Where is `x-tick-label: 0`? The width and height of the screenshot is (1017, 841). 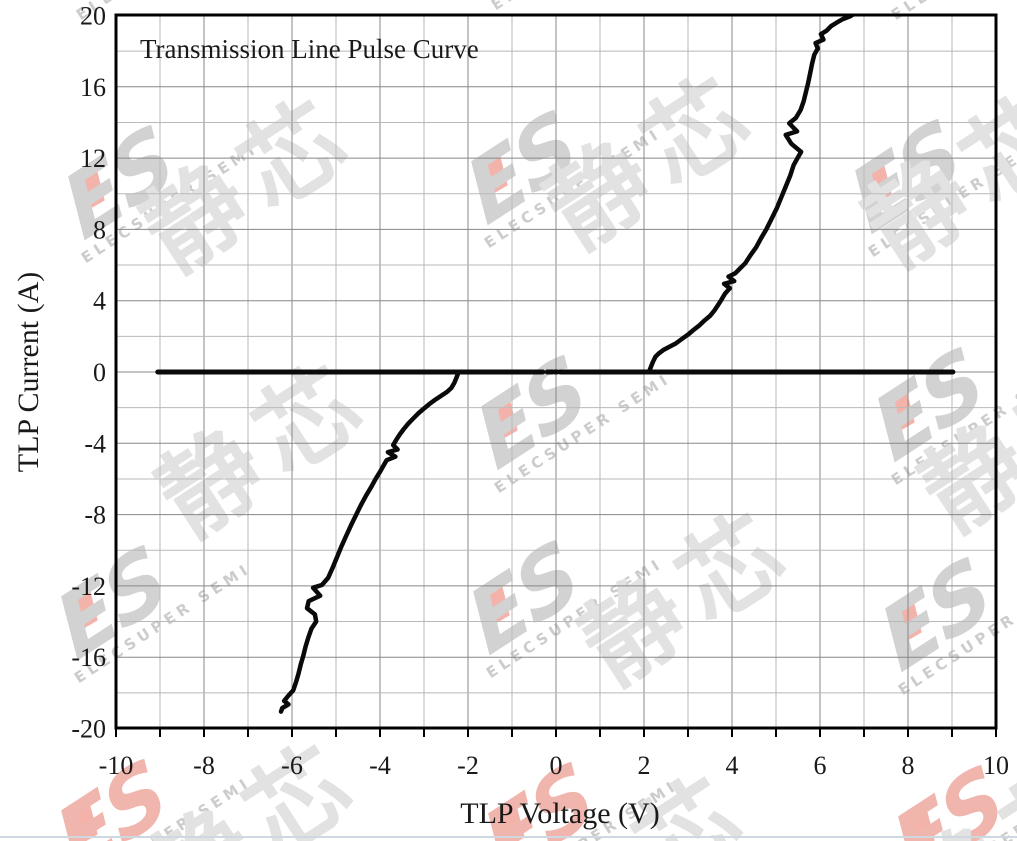 x-tick-label: 0 is located at coordinates (556, 765).